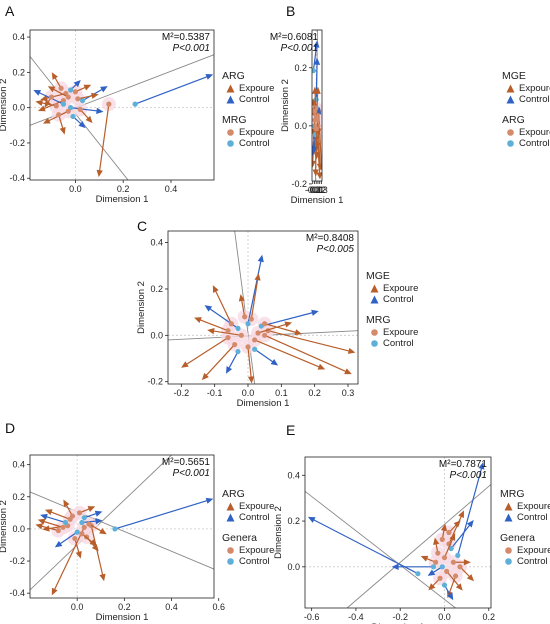 This screenshot has width=550, height=624. I want to click on legend-title: ARG, so click(233, 494).